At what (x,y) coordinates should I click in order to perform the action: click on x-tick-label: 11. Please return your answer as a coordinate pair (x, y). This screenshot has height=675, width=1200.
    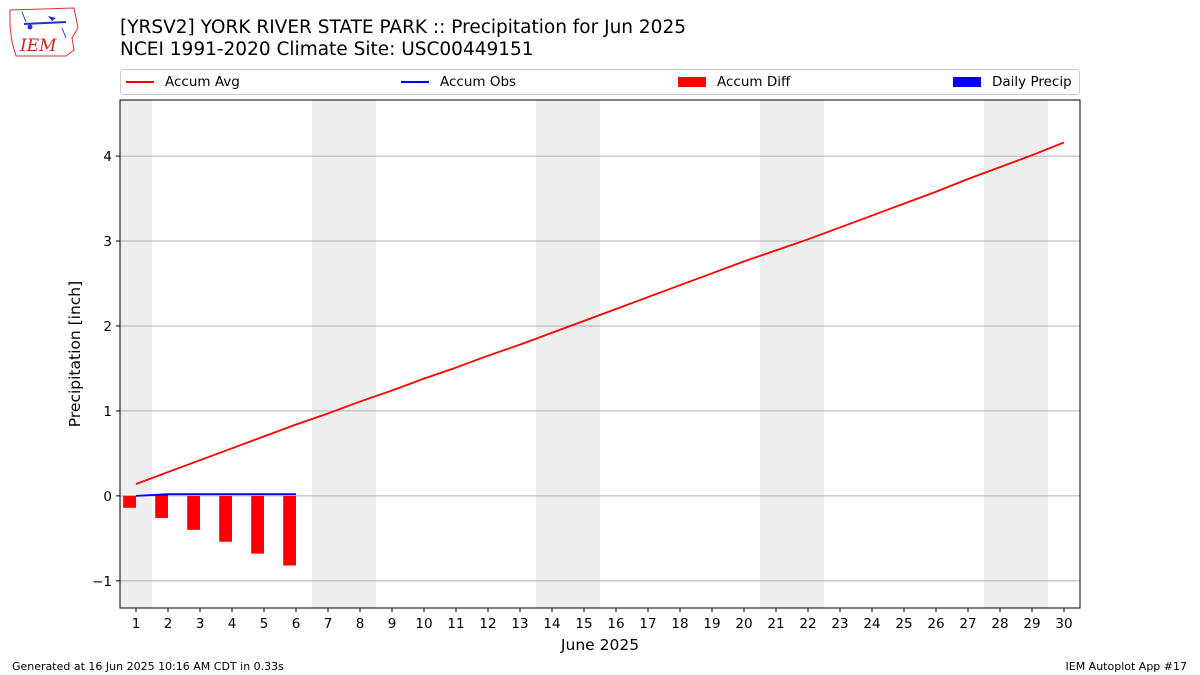
    Looking at the image, I should click on (455, 624).